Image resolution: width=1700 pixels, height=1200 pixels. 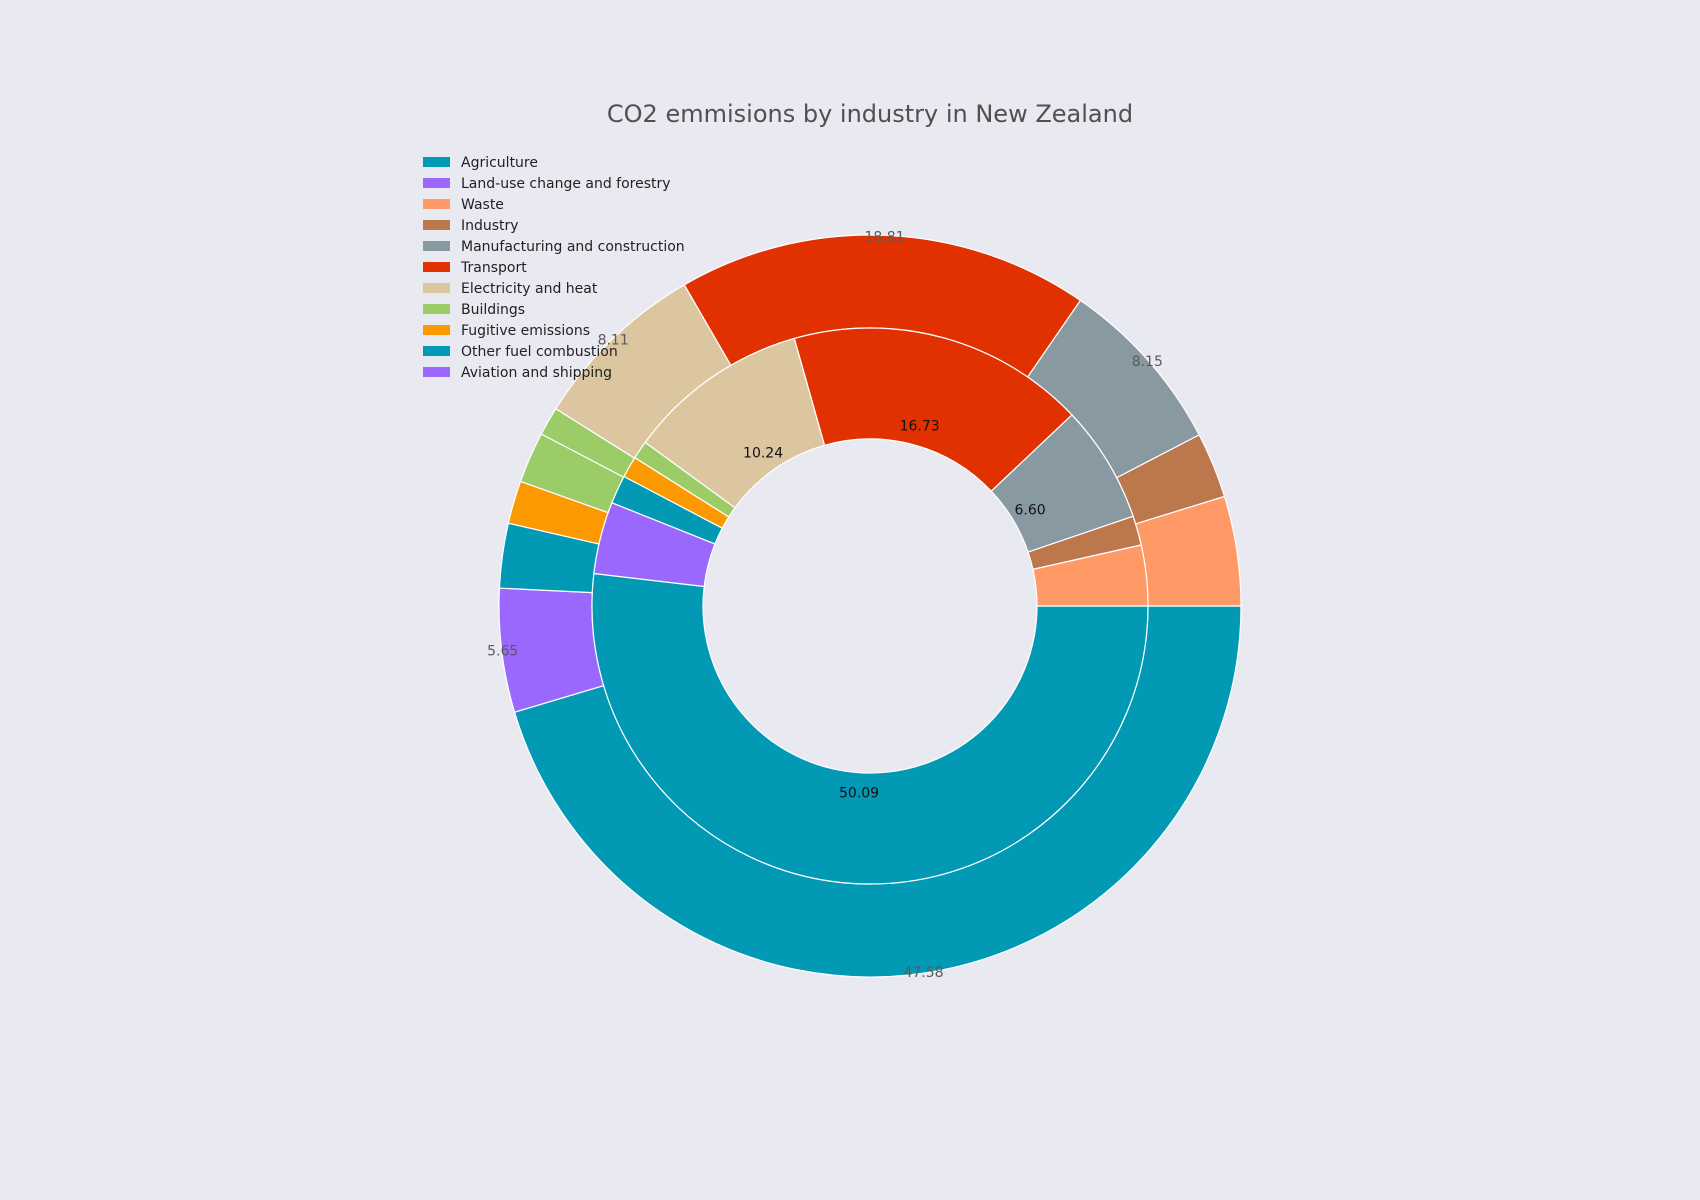 What do you see at coordinates (894, 610) in the screenshot?
I see `inner-ring-labels: 50.09 10.24 16.73 6.60` at bounding box center [894, 610].